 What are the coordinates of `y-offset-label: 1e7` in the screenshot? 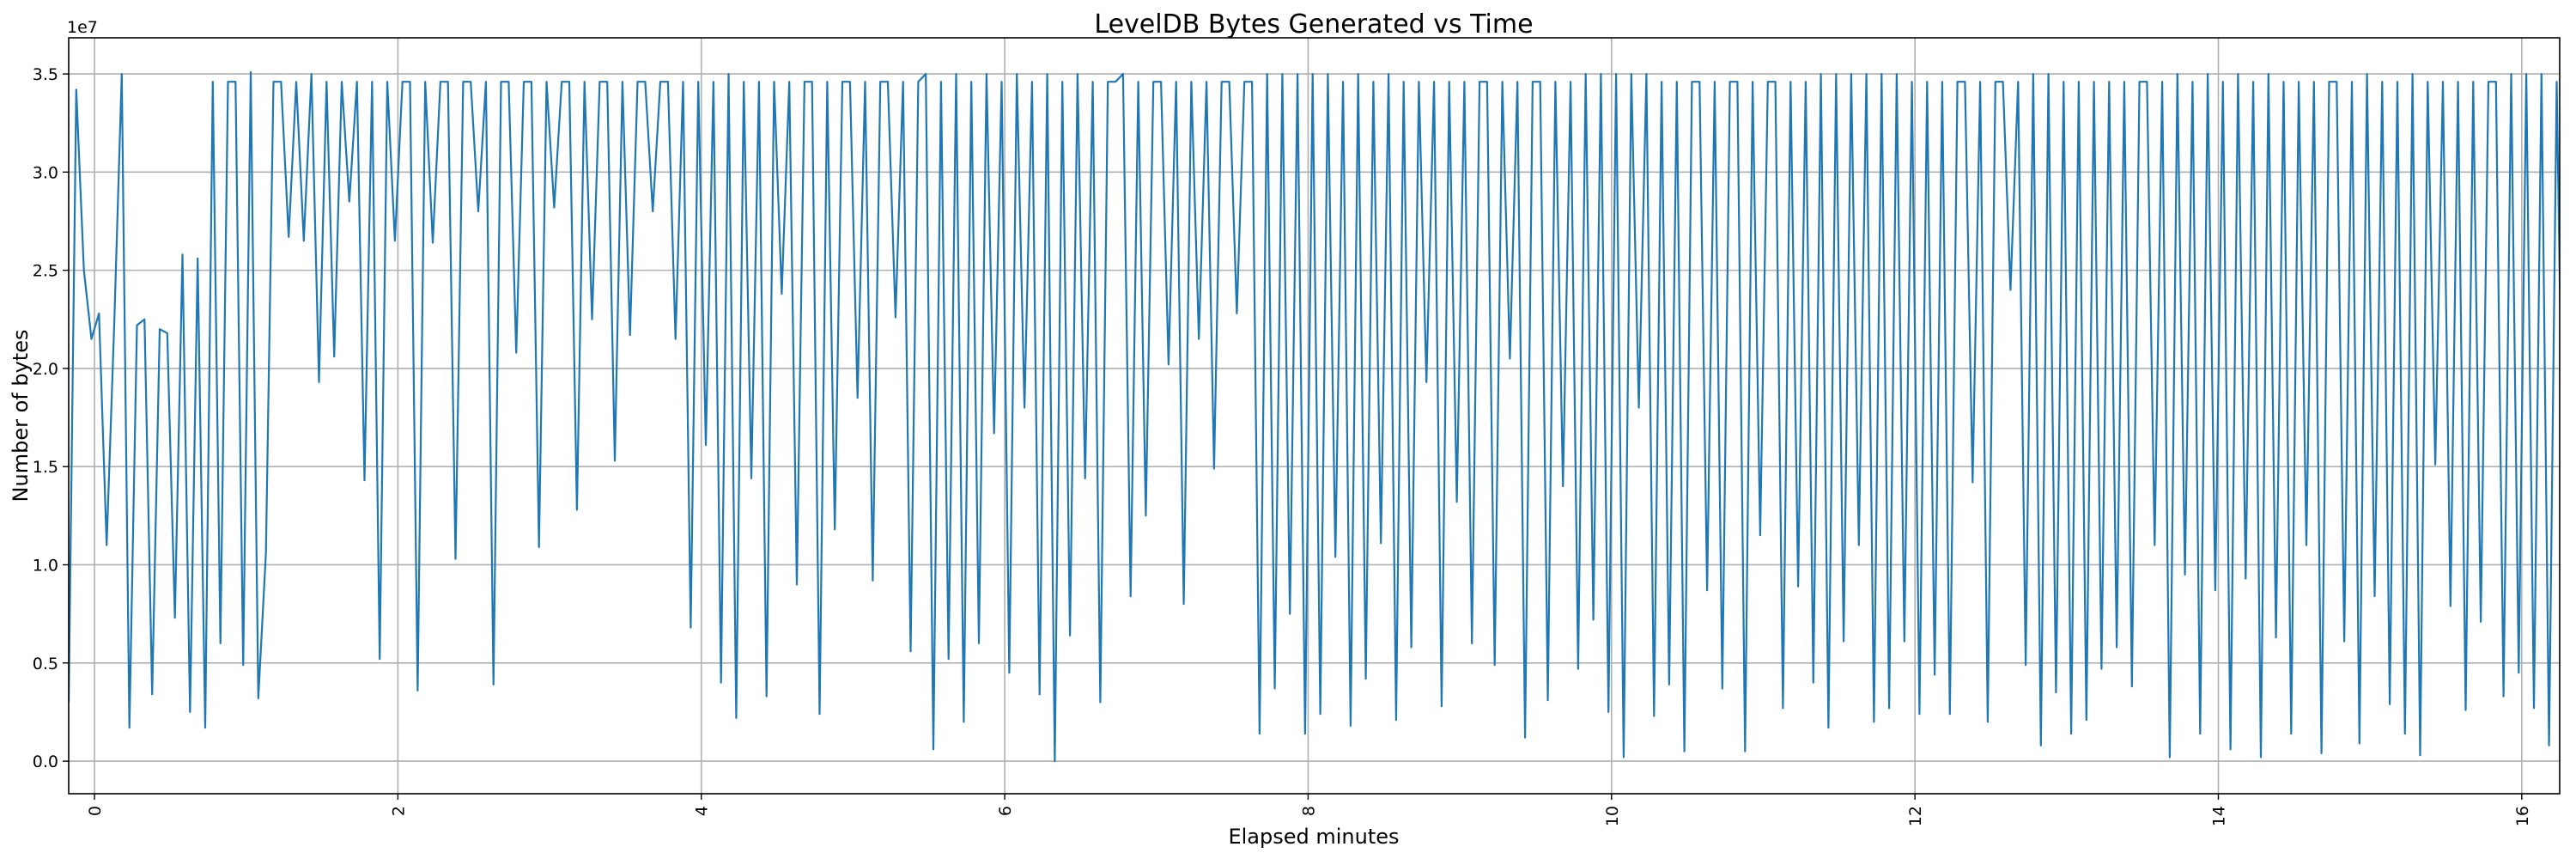 It's located at (82, 27).